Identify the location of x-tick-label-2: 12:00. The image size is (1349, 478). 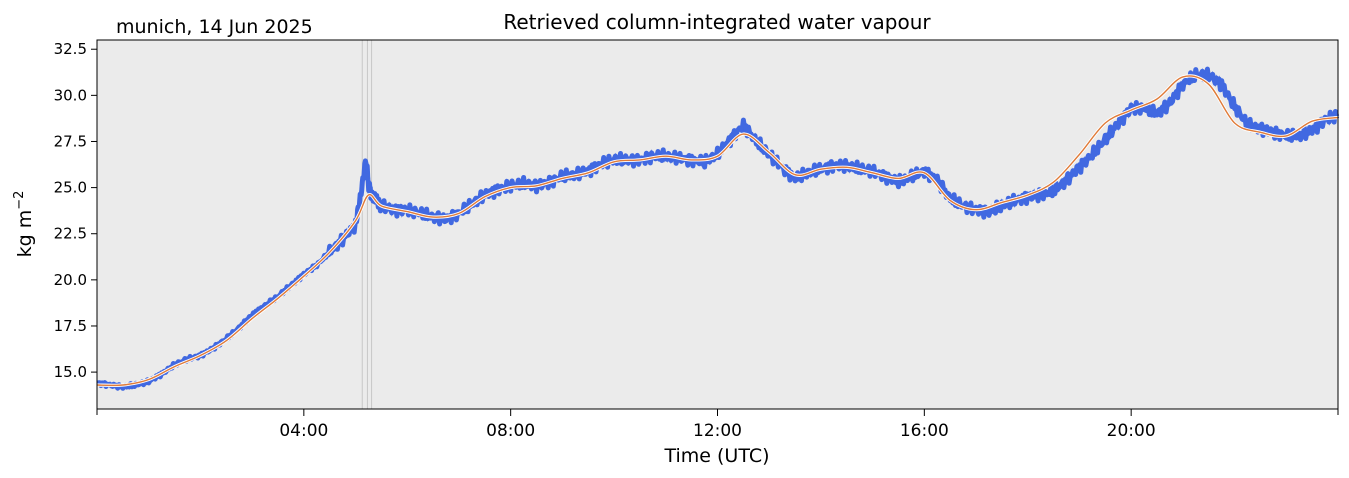
(717, 431).